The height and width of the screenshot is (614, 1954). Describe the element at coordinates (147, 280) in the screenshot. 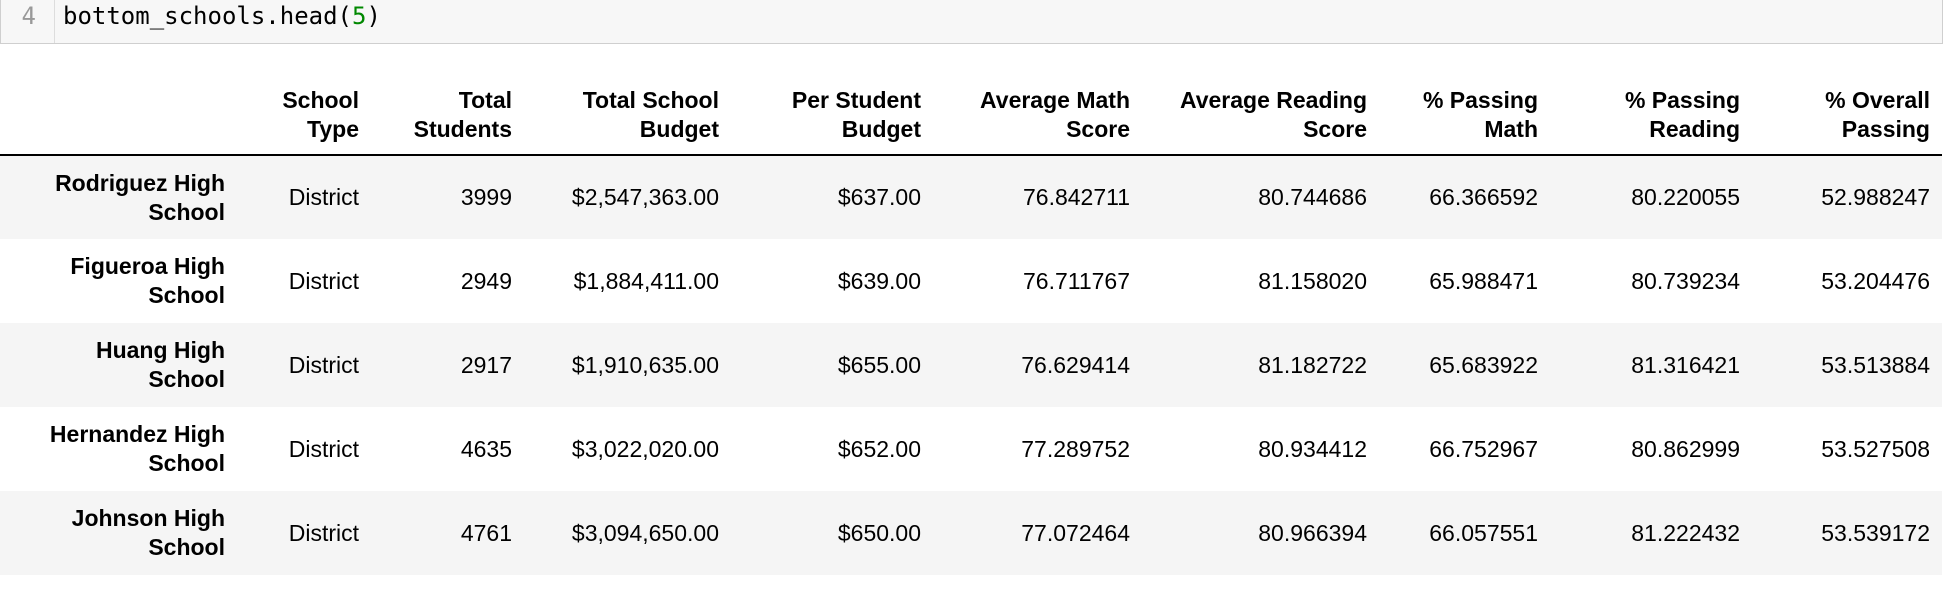

I see `row-index-school-name: Figueroa High School` at that location.